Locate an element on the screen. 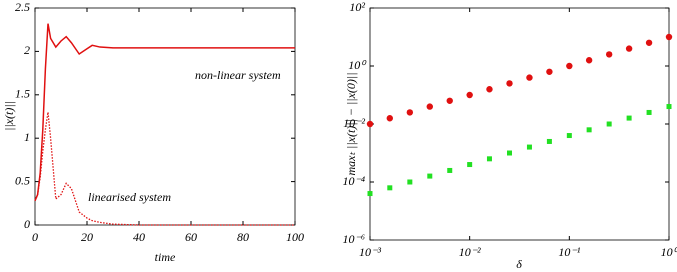  x-tick-label: 60 is located at coordinates (191, 237).